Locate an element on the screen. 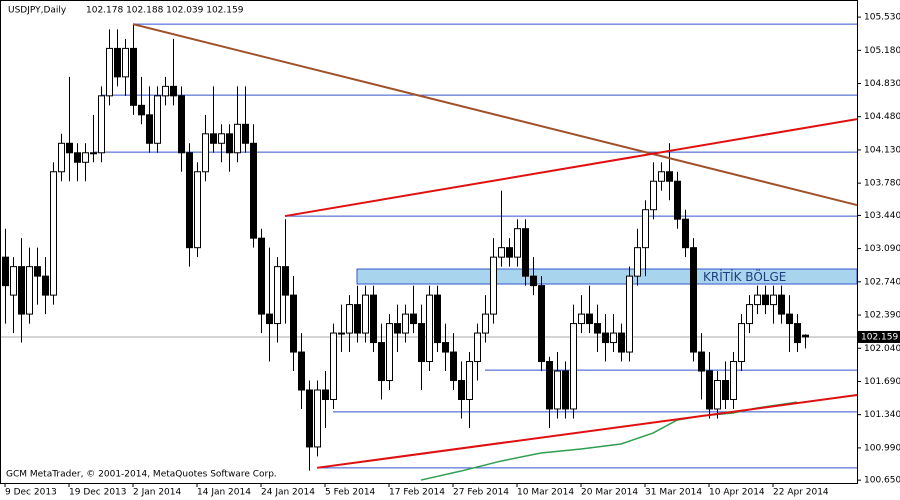 The width and height of the screenshot is (900, 500). y-tick-label: 102.390 is located at coordinates (882, 316).